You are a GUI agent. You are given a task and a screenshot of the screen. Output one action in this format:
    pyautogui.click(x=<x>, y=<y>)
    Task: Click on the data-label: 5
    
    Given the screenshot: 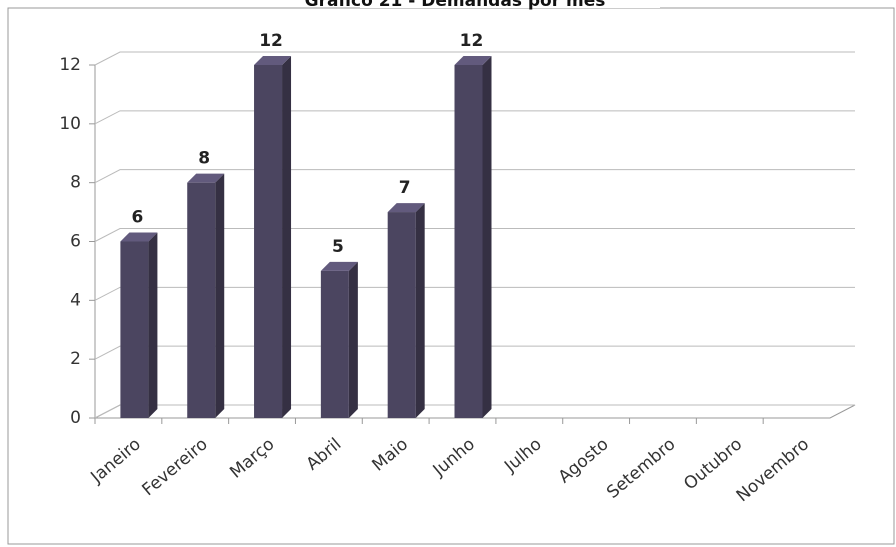 What is the action you would take?
    pyautogui.click(x=338, y=247)
    